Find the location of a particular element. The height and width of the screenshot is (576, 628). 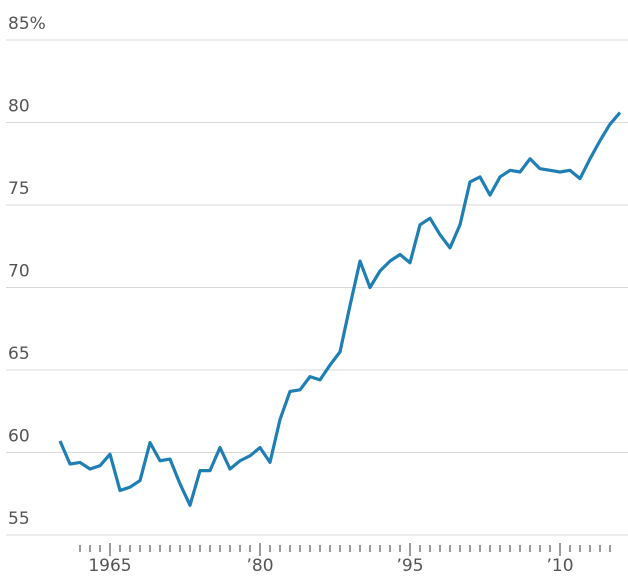

y-tick-label: 75 is located at coordinates (19, 189).